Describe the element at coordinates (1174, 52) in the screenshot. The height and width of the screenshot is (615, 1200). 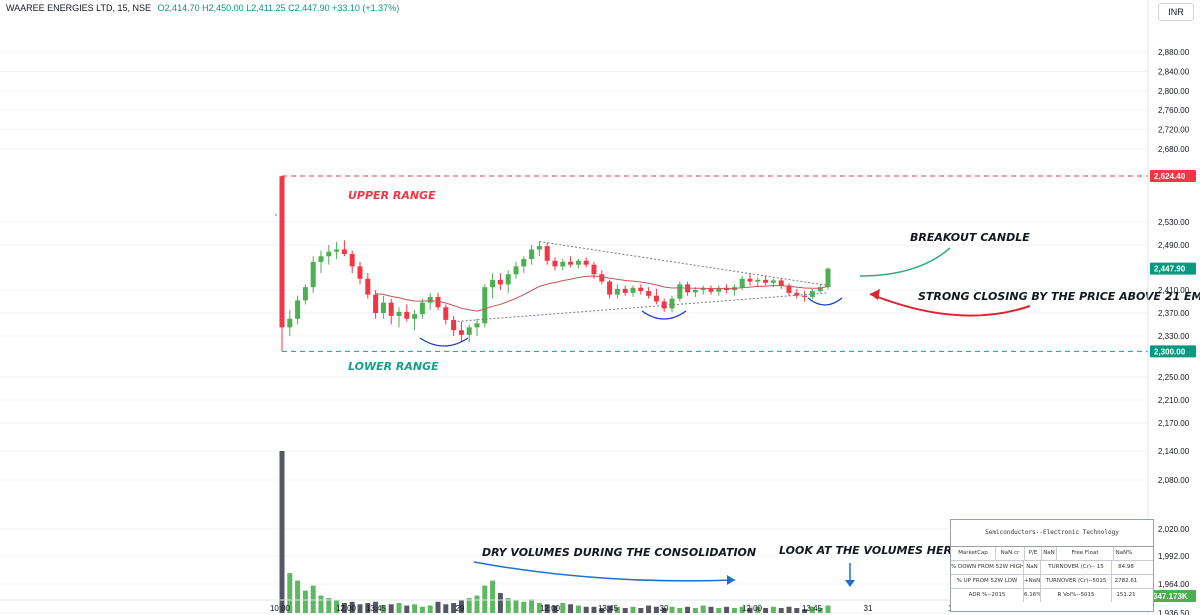
I see `price-tick-label: 2,880.00` at that location.